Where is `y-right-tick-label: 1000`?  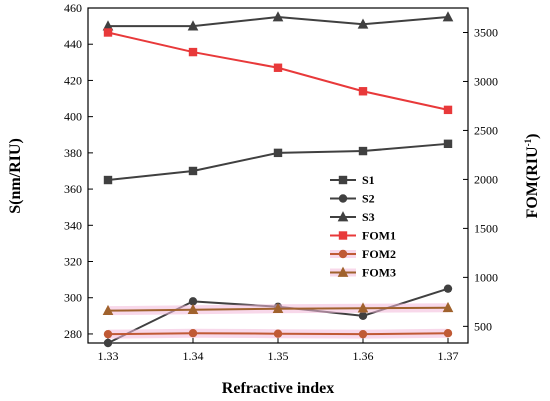 y-right-tick-label: 1000 is located at coordinates (486, 277).